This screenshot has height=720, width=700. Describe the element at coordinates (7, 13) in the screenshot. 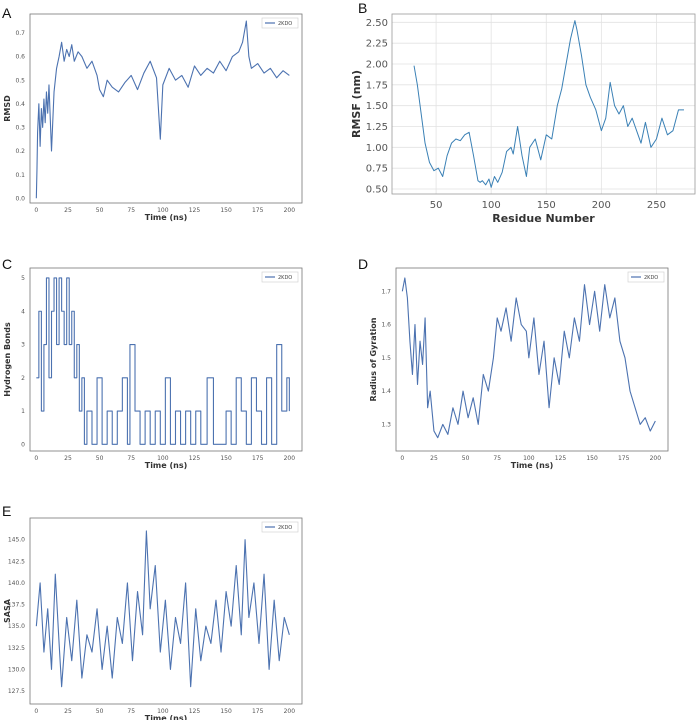

I see `panel-label-a: A` at that location.